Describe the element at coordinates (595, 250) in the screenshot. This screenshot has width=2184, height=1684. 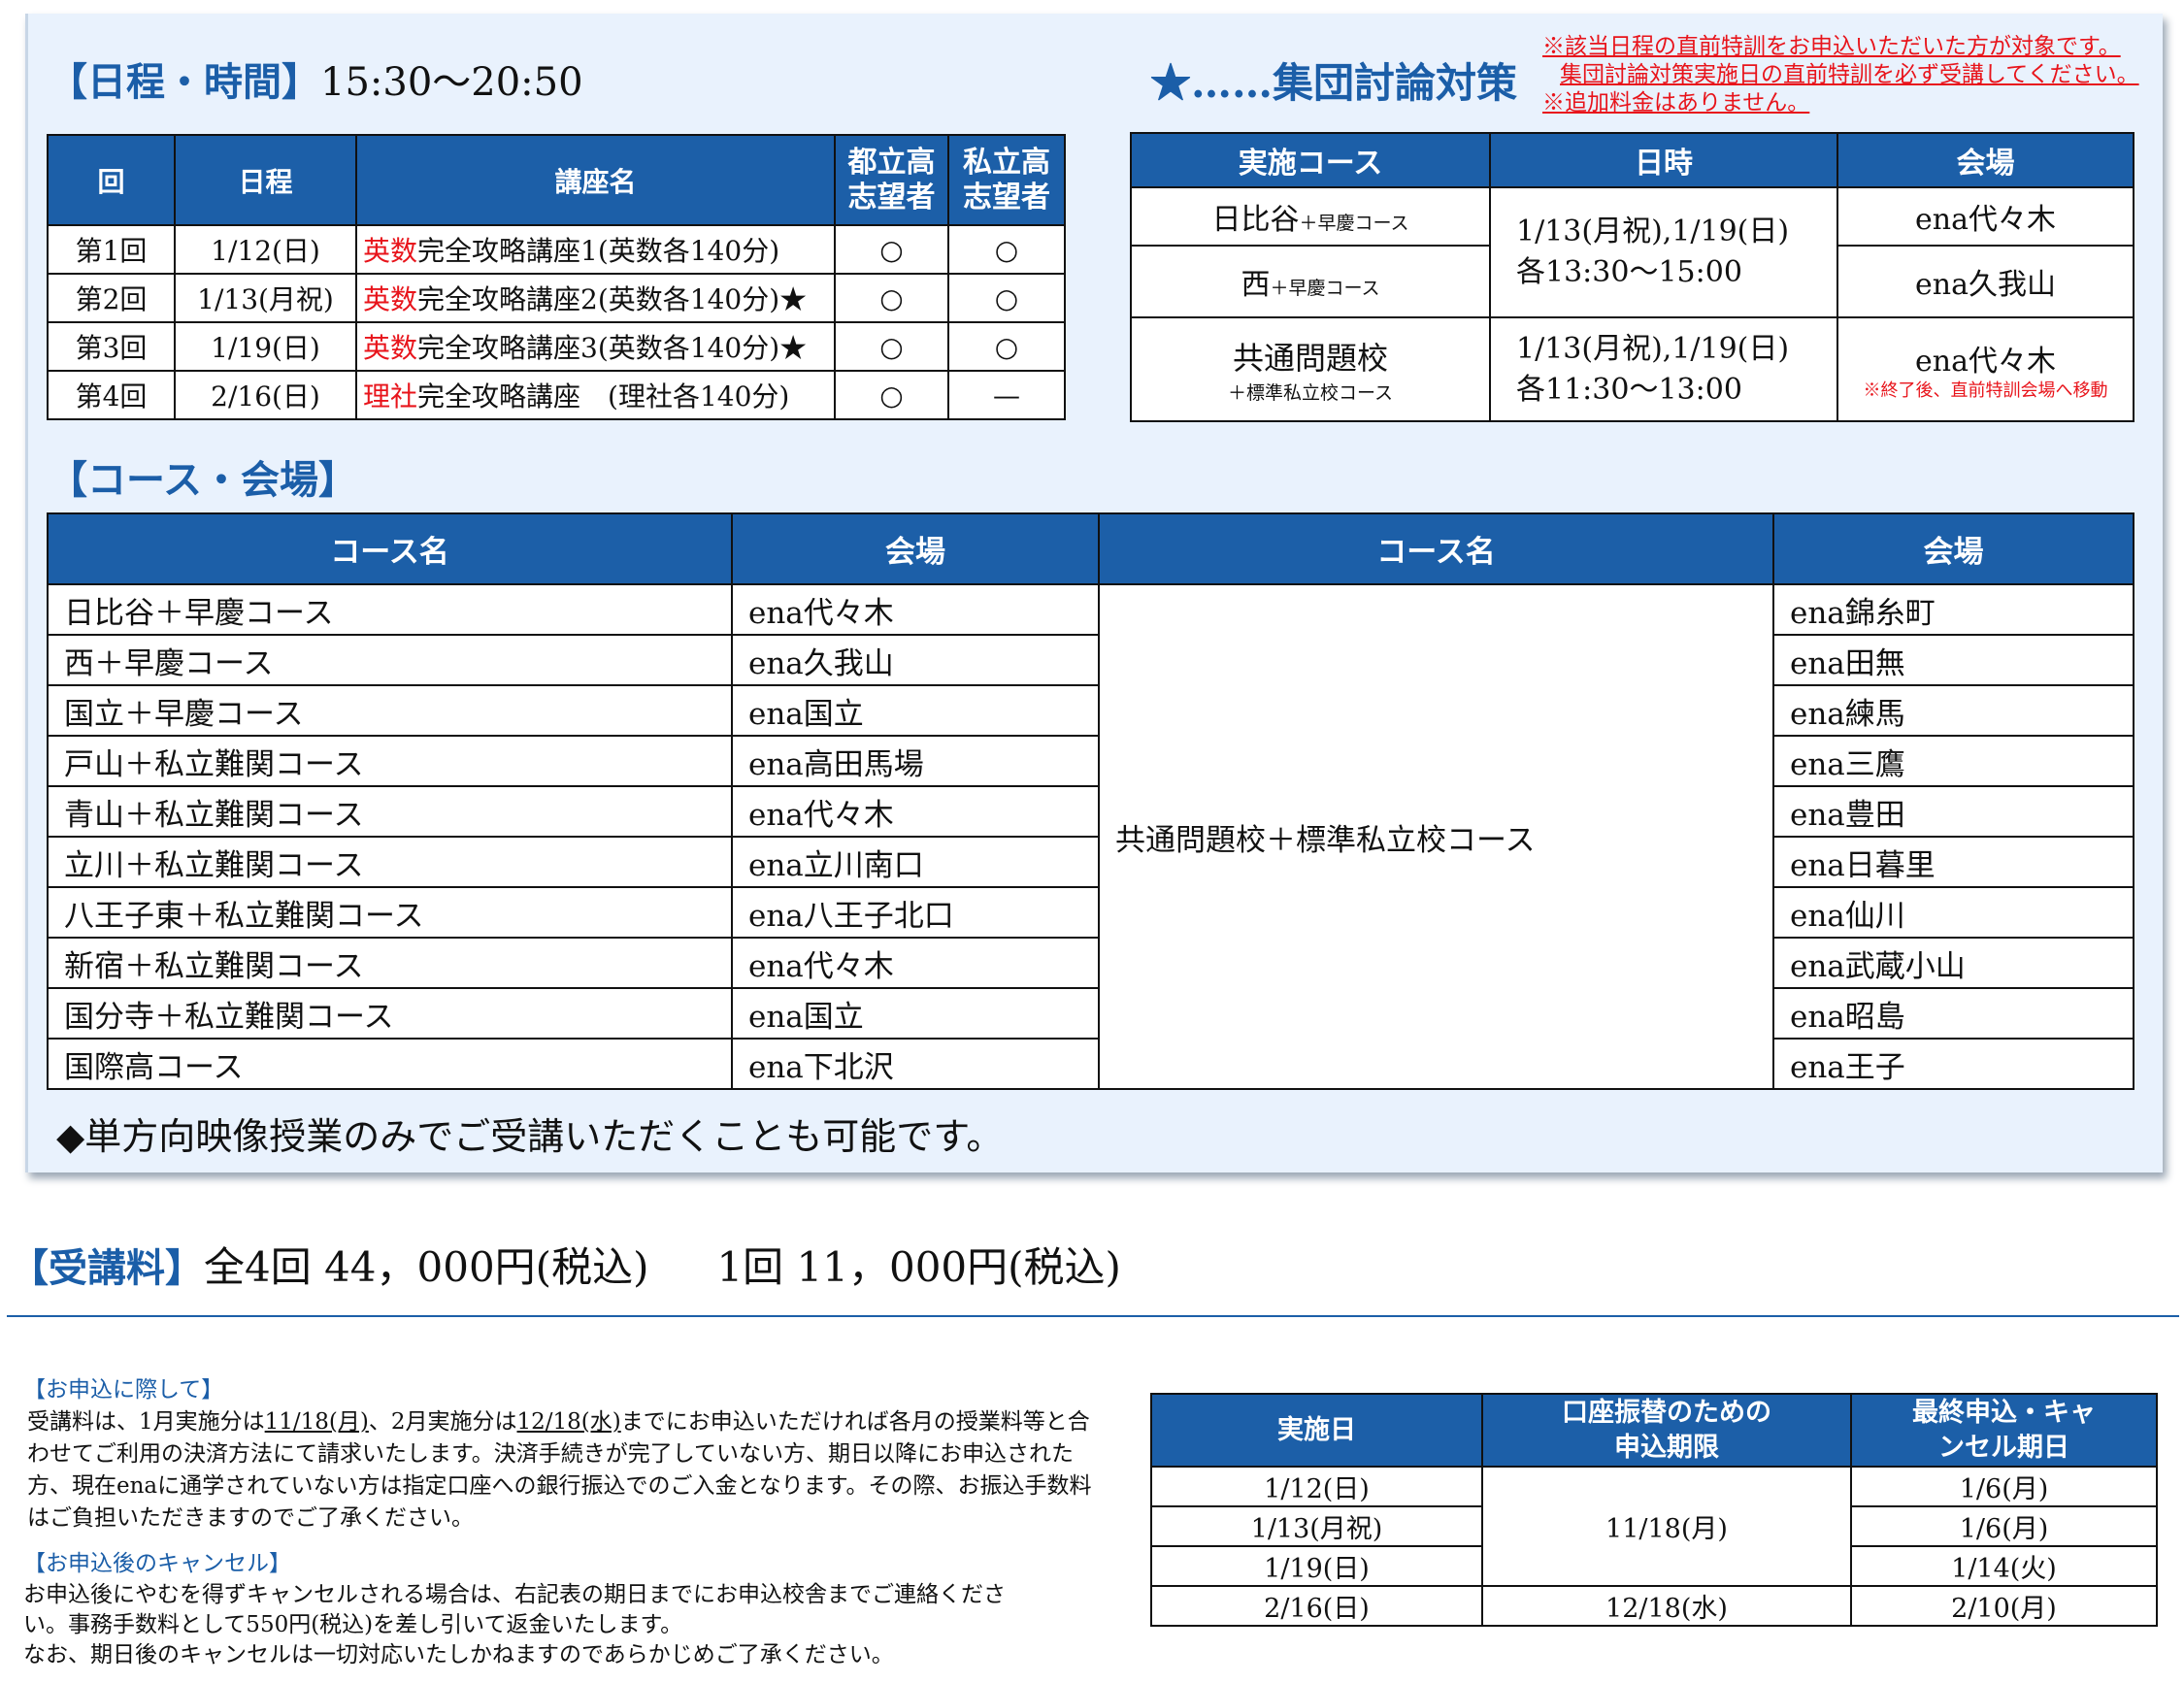
I see `course-cell: 英数完全攻略講座1(英数各140分)` at that location.